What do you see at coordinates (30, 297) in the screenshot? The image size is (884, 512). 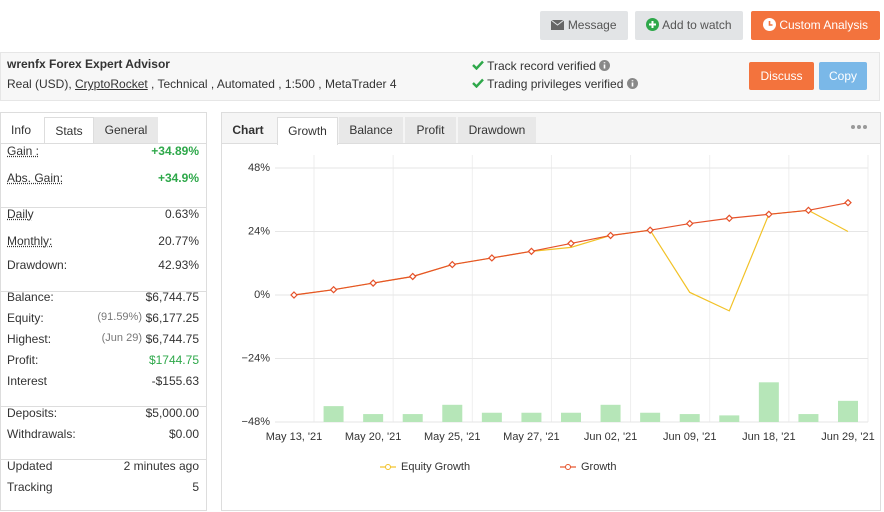 I see `stat-label: Balance:` at bounding box center [30, 297].